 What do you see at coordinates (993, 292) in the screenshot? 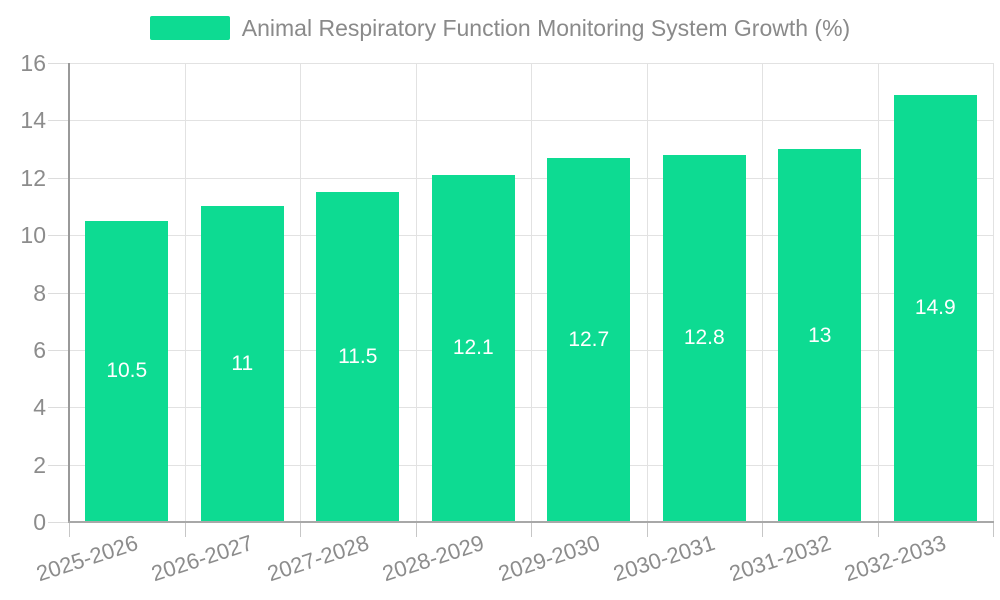
I see `plot-border-right` at bounding box center [993, 292].